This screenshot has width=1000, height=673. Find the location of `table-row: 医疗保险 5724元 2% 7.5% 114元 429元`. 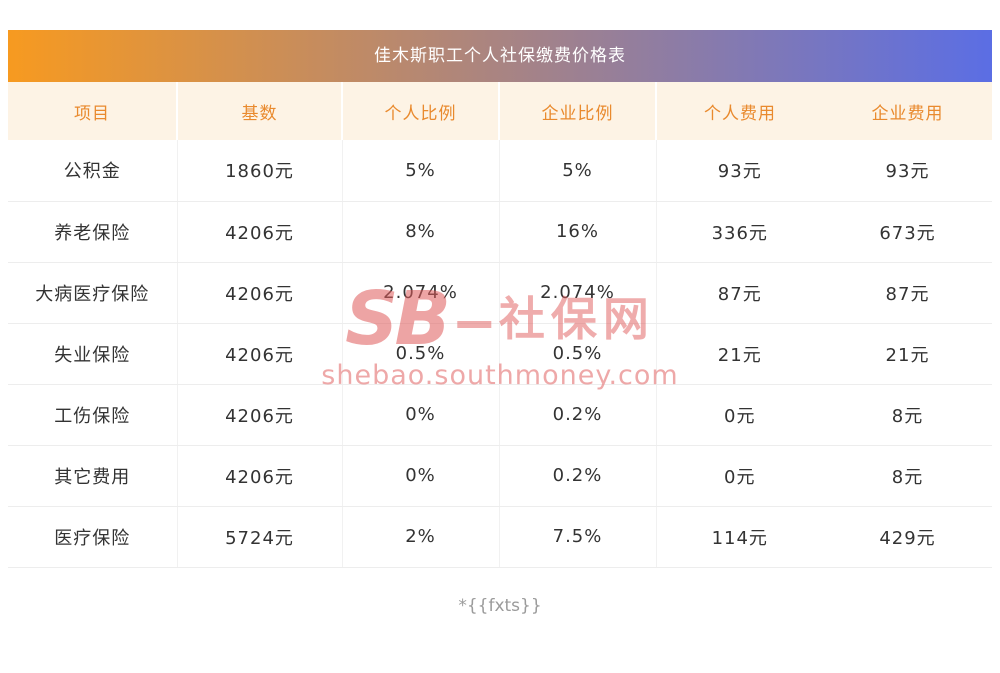

table-row: 医疗保险 5724元 2% 7.5% 114元 429元 is located at coordinates (500, 537).